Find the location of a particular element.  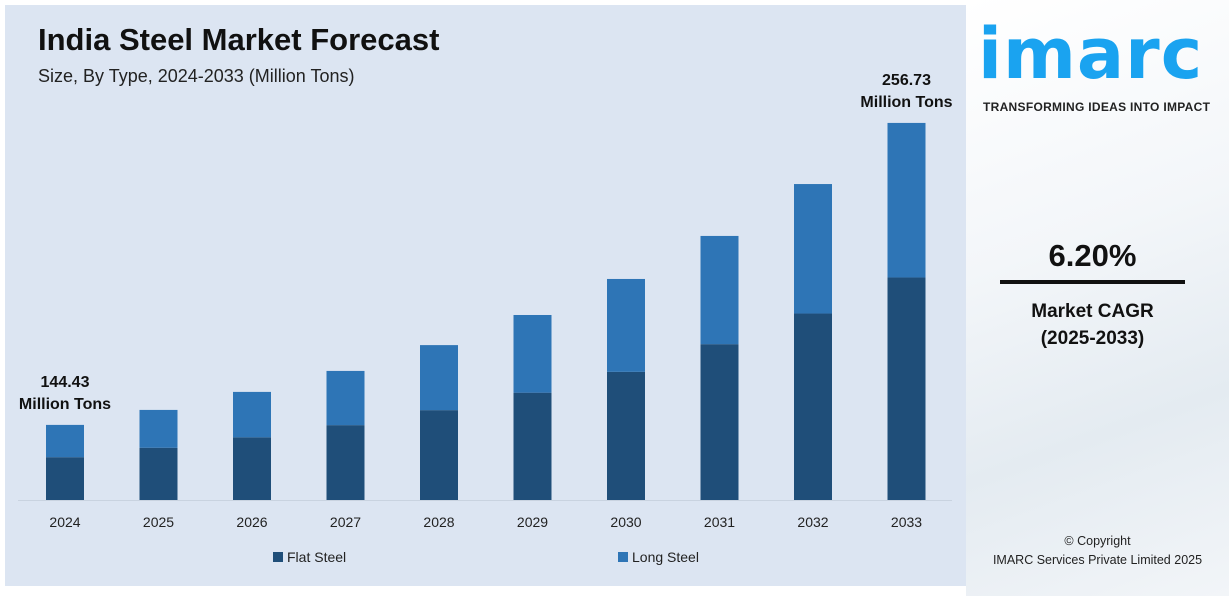

legend-item-flat-steel: Flat Steel is located at coordinates (309, 557).